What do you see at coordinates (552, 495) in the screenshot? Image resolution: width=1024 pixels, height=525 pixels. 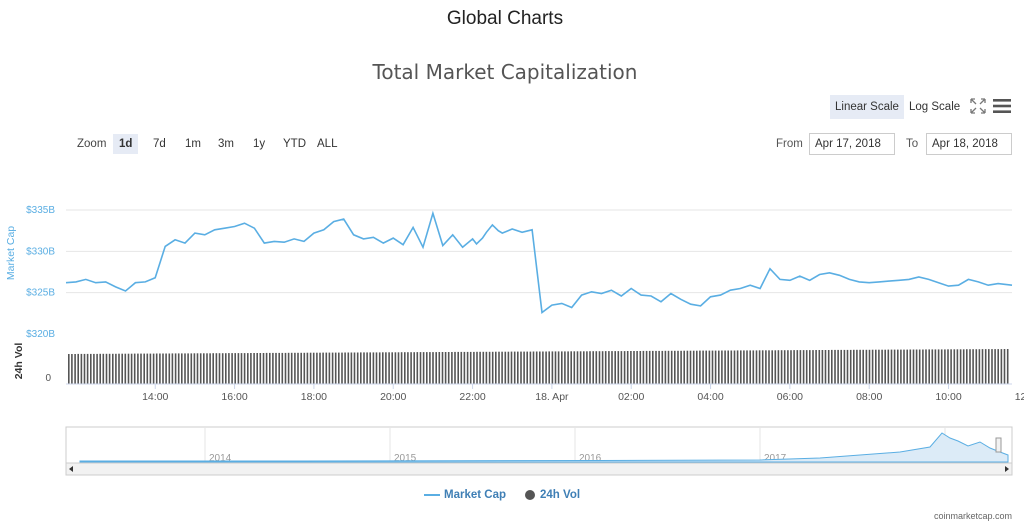 I see `legend-24h-vol: 24h Vol` at bounding box center [552, 495].